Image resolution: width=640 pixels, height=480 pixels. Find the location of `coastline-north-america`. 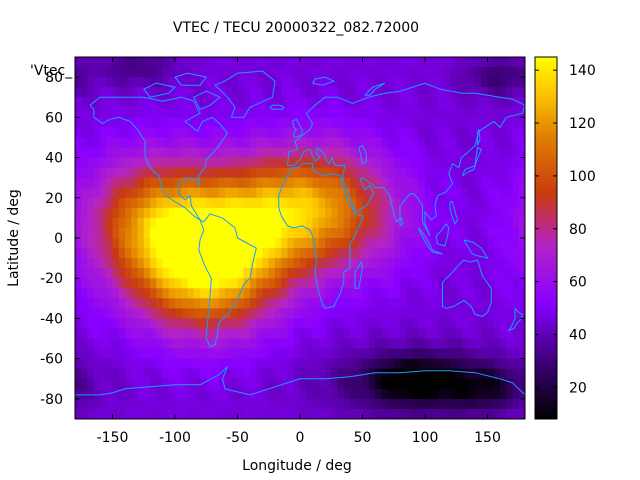

coastline-north-america is located at coordinates (159, 158).